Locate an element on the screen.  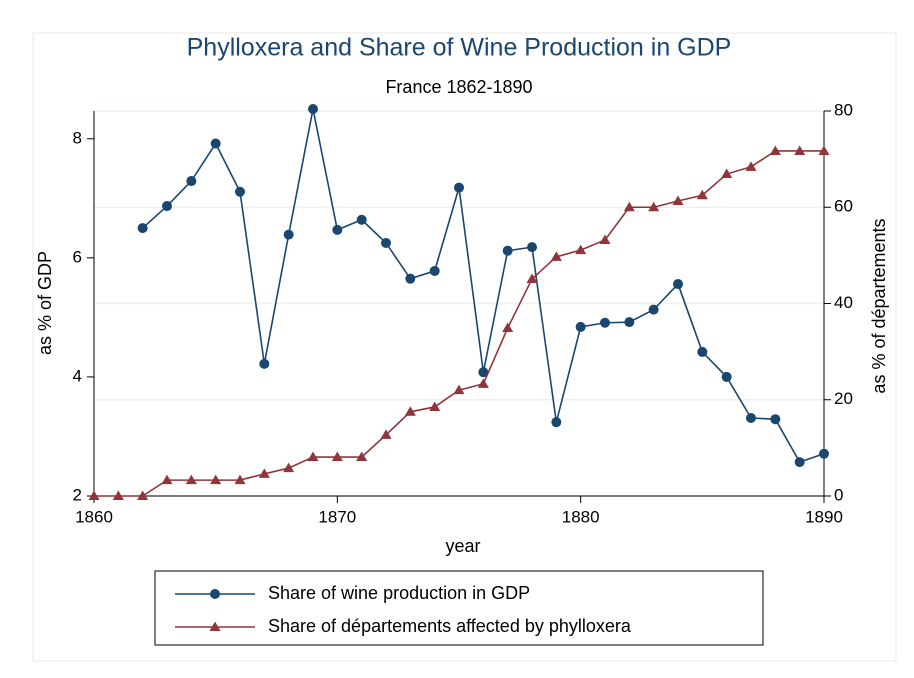
y2-axis-title: as % of départements is located at coordinates (879, 305).